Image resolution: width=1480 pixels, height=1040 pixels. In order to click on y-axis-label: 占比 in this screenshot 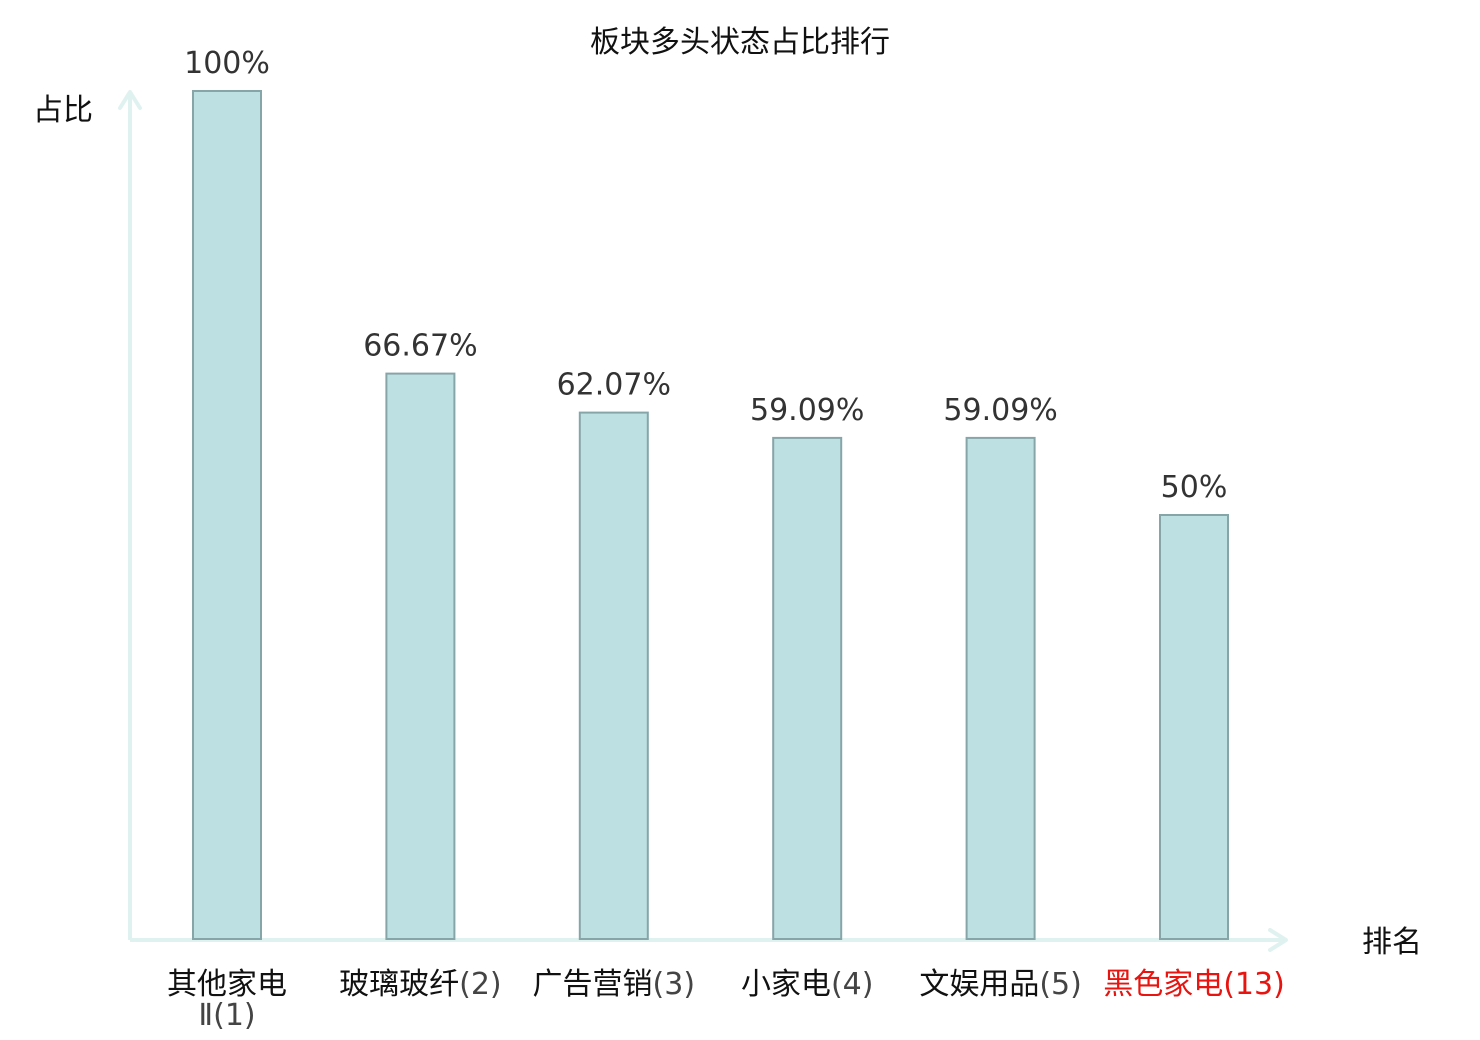, I will do `click(63, 110)`.